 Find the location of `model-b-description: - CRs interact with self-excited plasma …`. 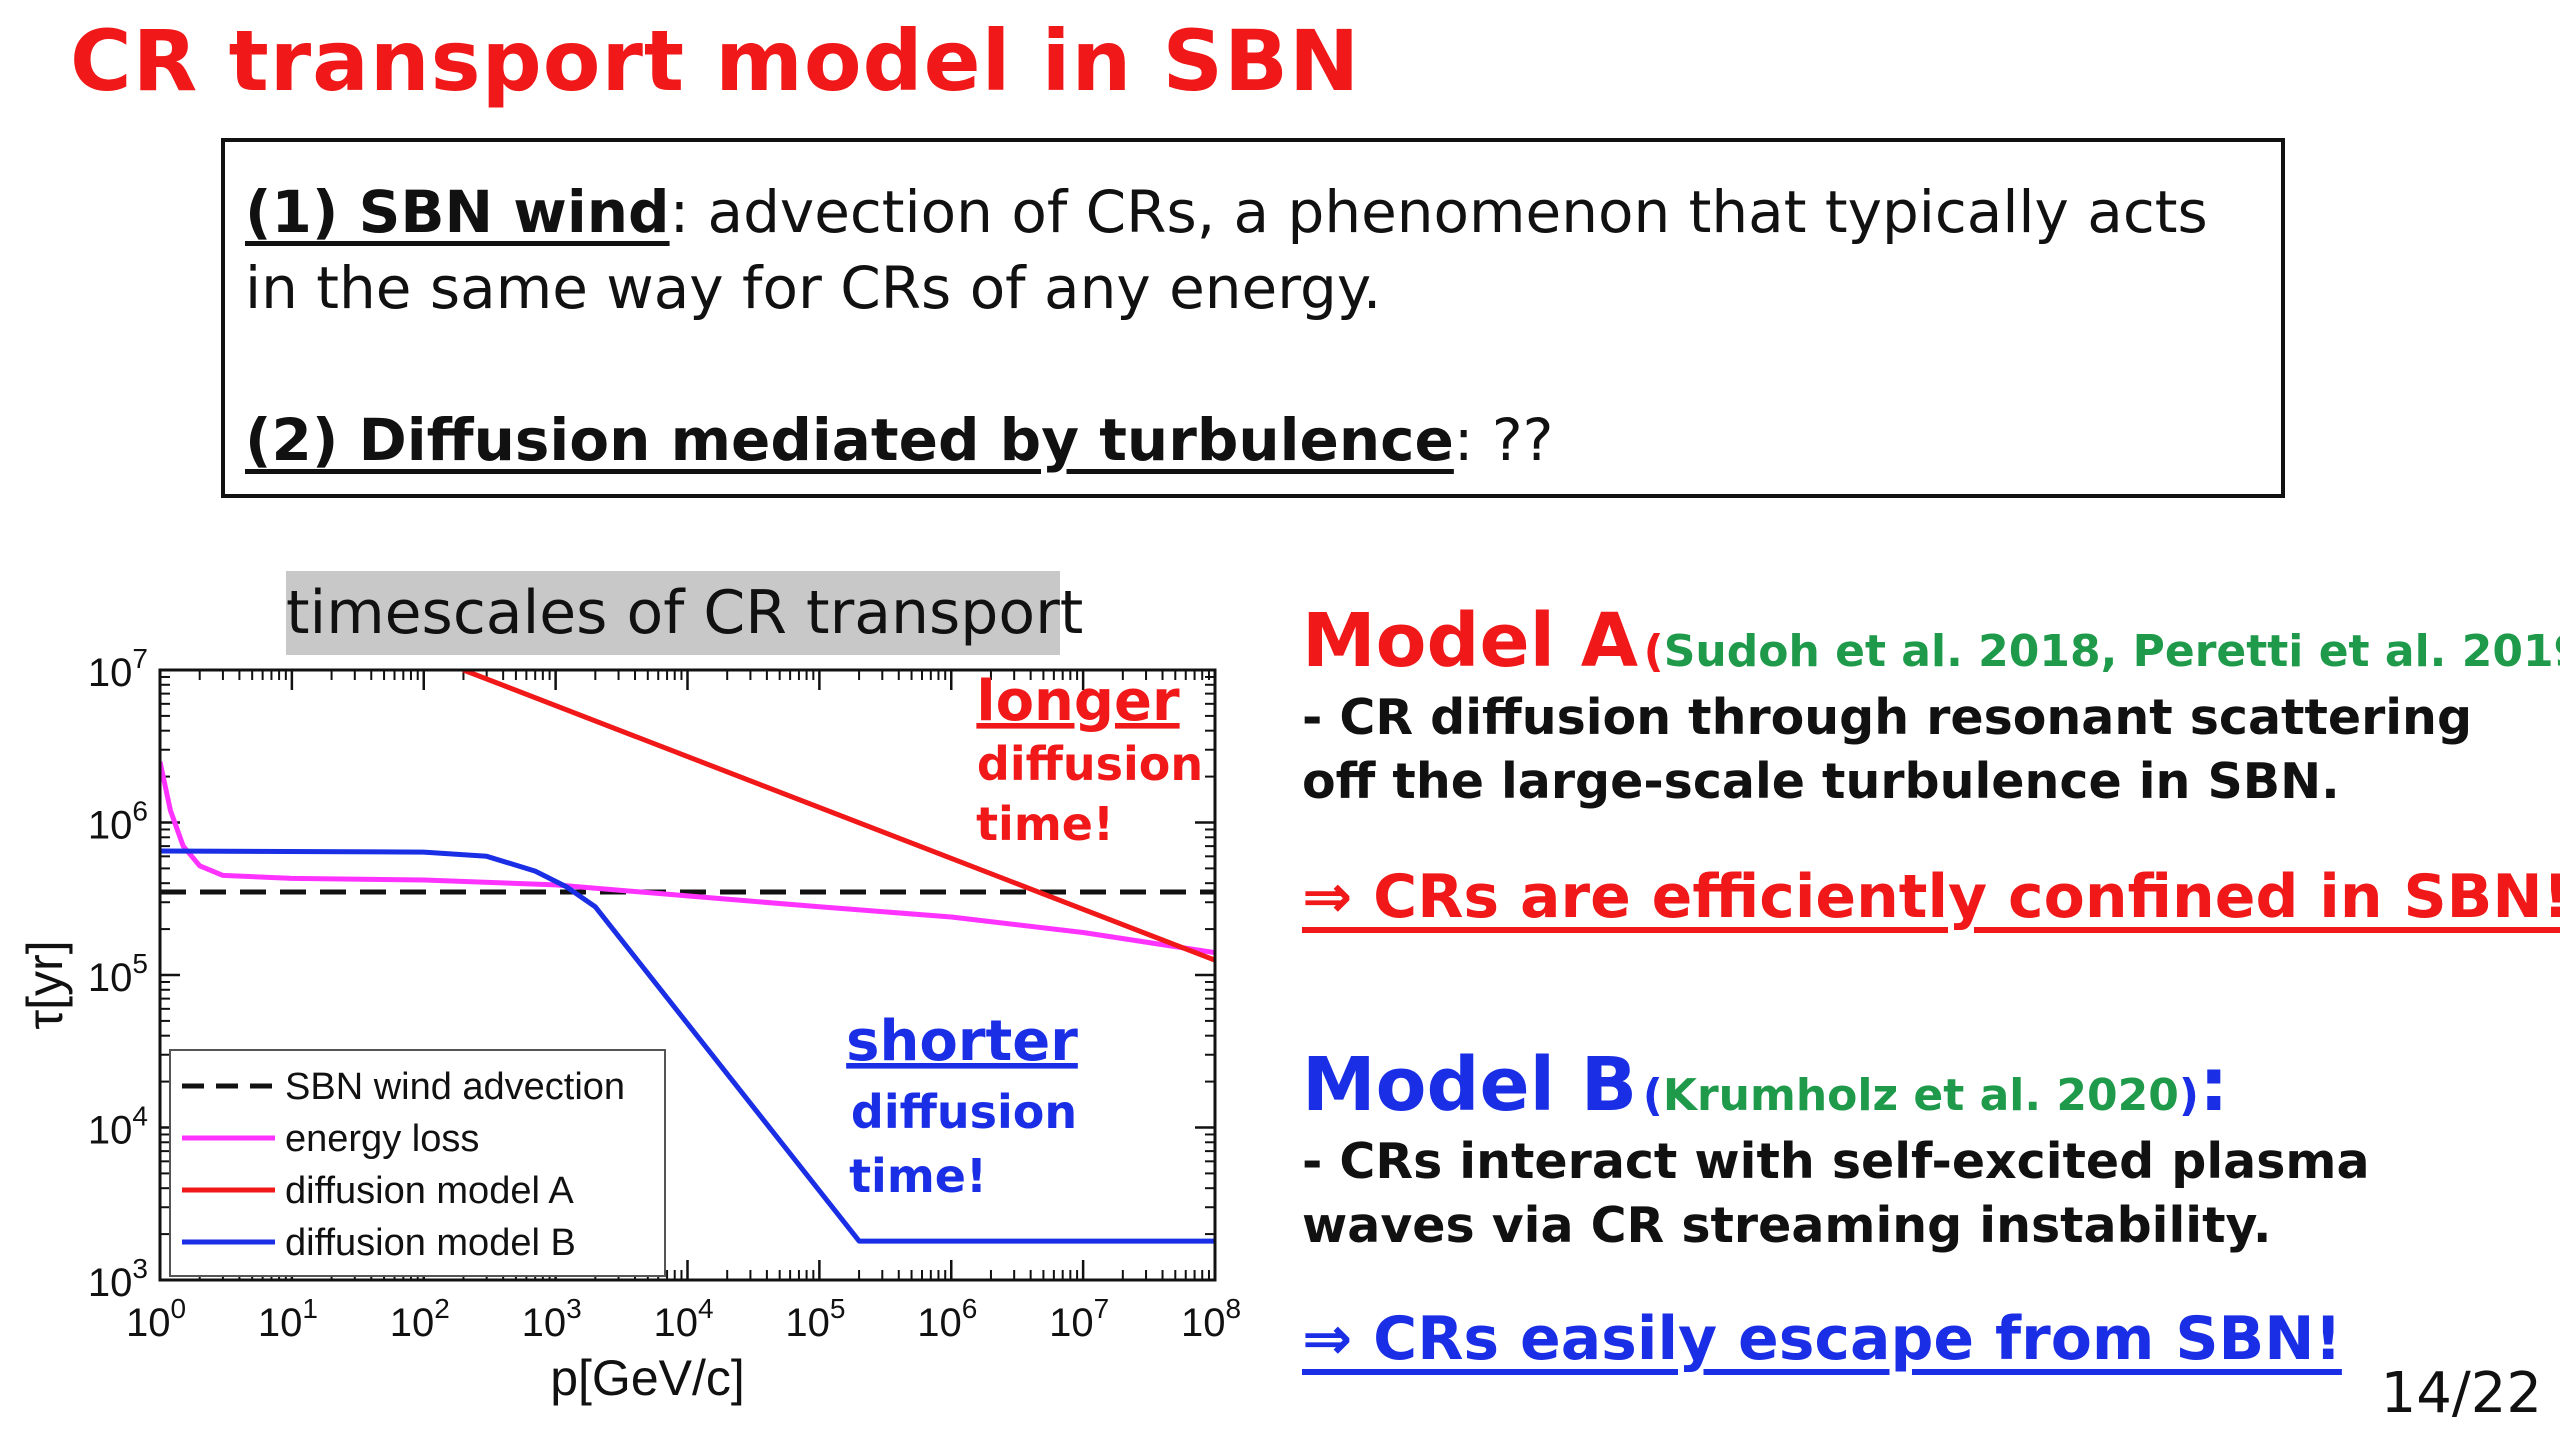

model-b-description: - CRs interact with self-excited plasma … is located at coordinates (1836, 1193).